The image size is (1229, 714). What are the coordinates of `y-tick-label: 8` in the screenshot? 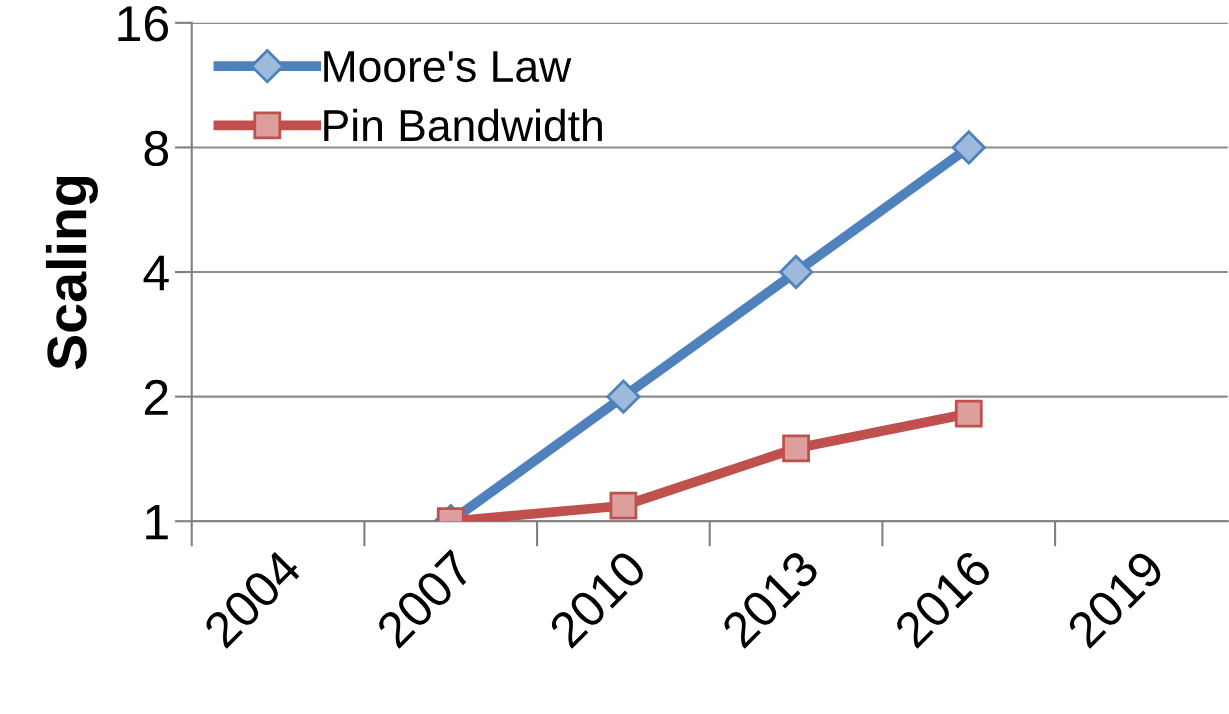 It's located at (156, 148).